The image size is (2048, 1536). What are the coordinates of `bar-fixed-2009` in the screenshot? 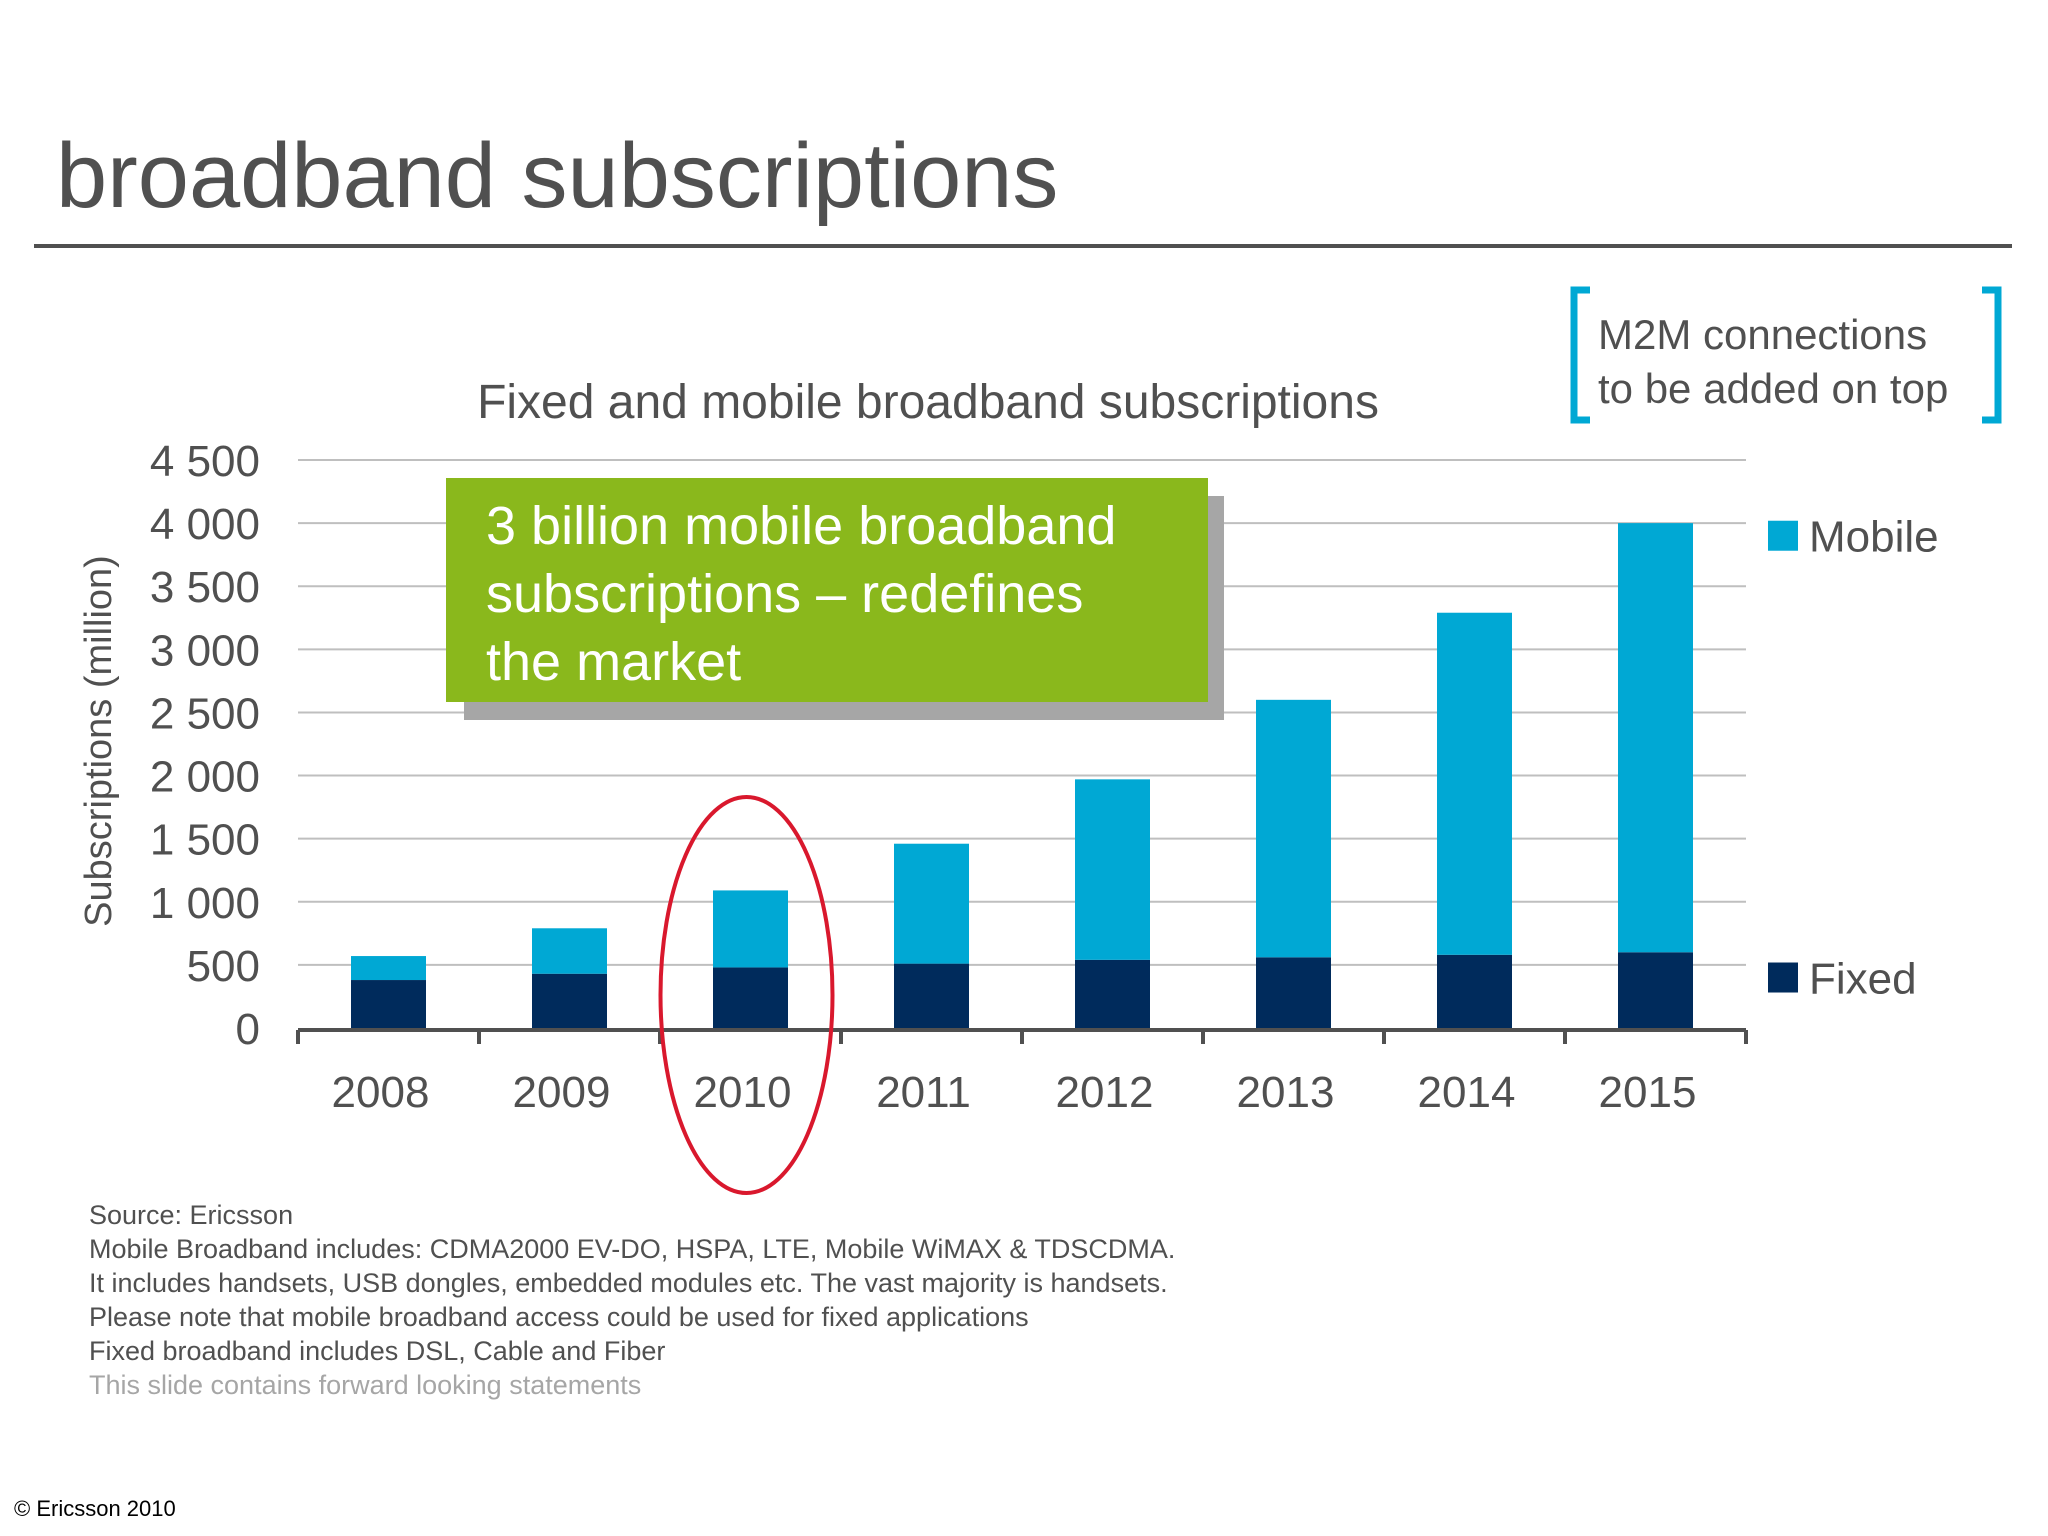 It's located at (569, 1000).